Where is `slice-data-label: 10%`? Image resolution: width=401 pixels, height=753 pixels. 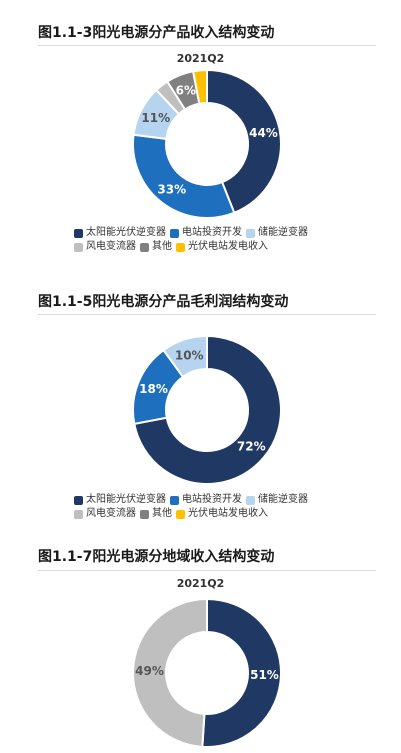
slice-data-label: 10% is located at coordinates (189, 355).